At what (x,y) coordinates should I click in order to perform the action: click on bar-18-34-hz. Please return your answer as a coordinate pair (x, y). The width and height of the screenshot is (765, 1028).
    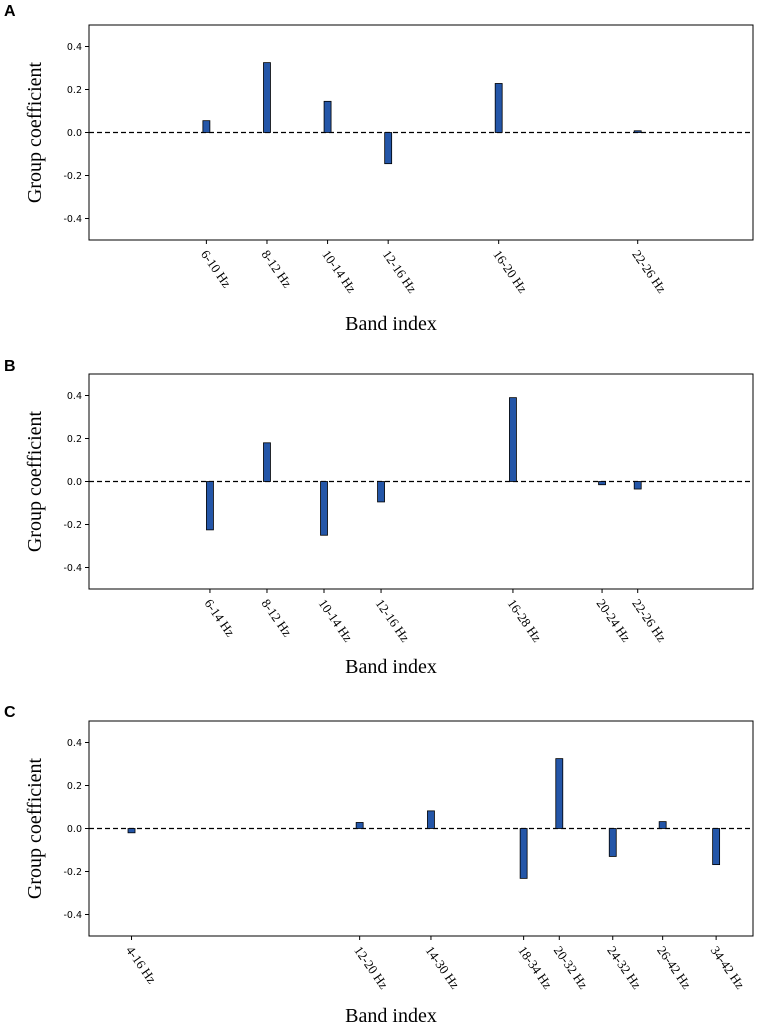
    Looking at the image, I should click on (523, 853).